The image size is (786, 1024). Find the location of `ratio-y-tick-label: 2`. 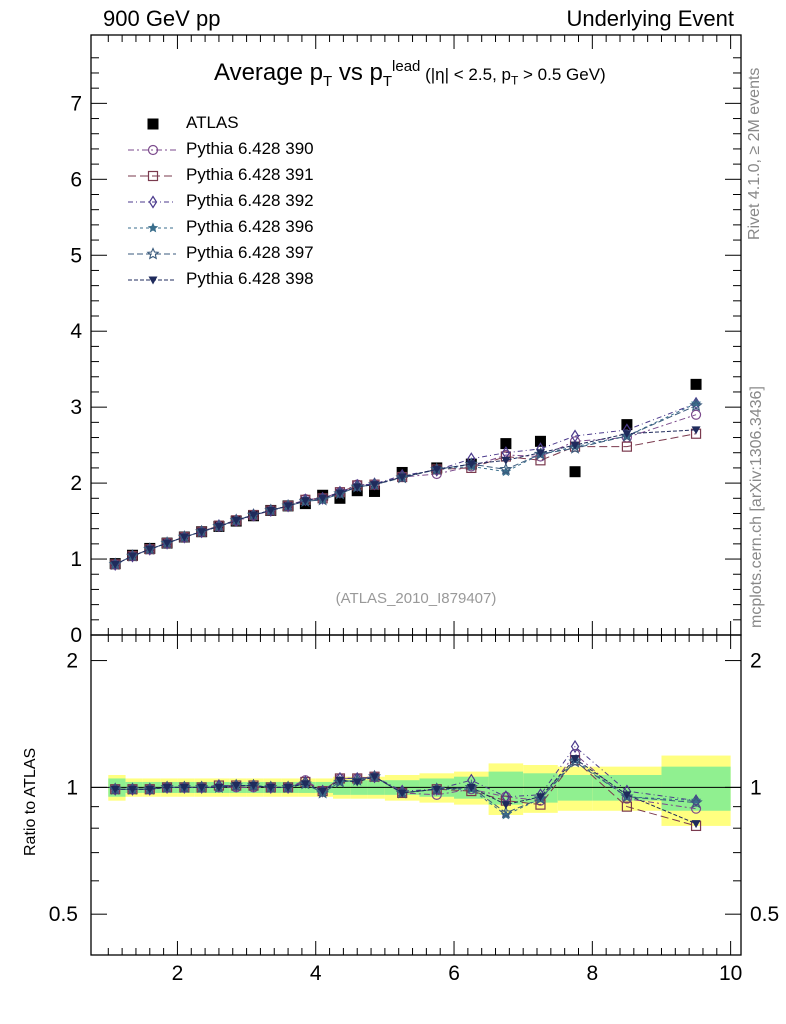

ratio-y-tick-label: 2 is located at coordinates (72, 661).